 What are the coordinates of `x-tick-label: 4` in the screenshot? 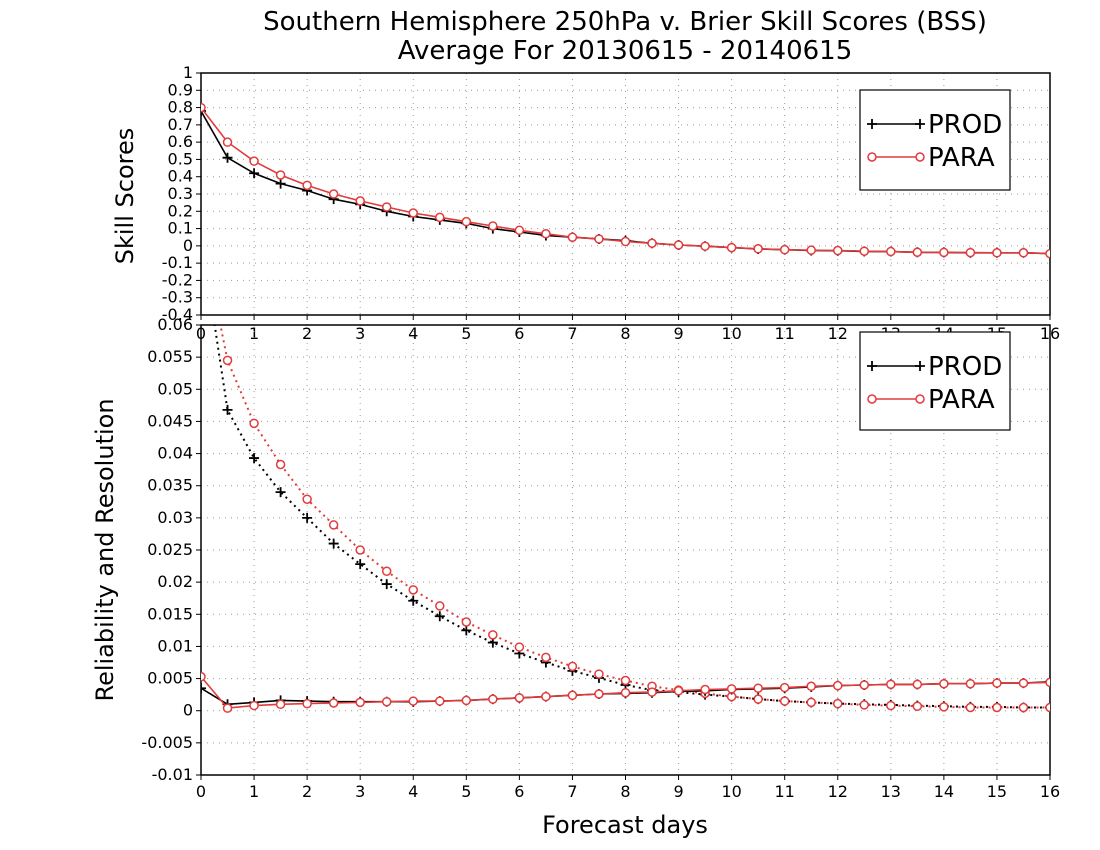 It's located at (413, 333).